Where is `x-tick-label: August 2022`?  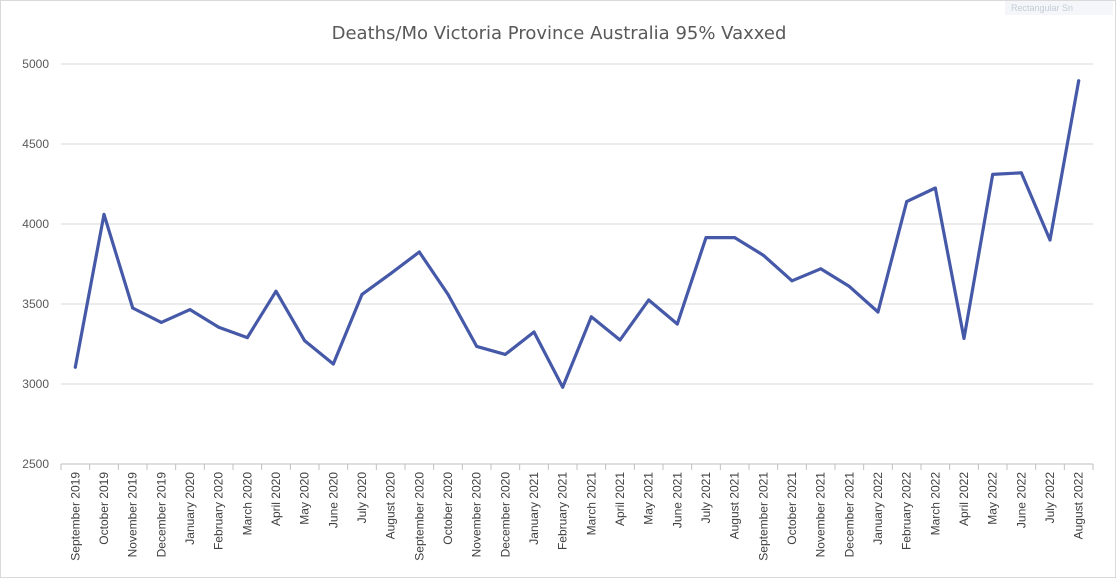 x-tick-label: August 2022 is located at coordinates (1079, 506).